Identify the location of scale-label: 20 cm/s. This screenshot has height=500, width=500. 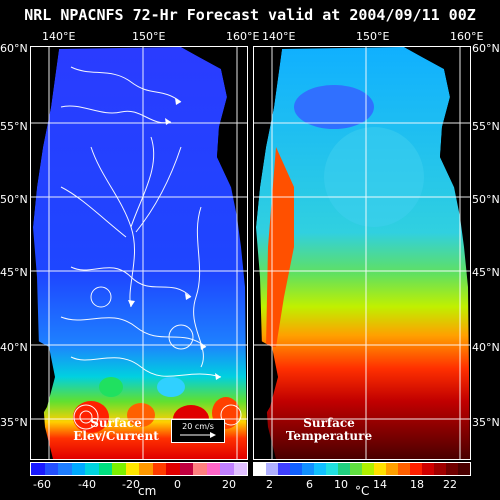
(198, 426).